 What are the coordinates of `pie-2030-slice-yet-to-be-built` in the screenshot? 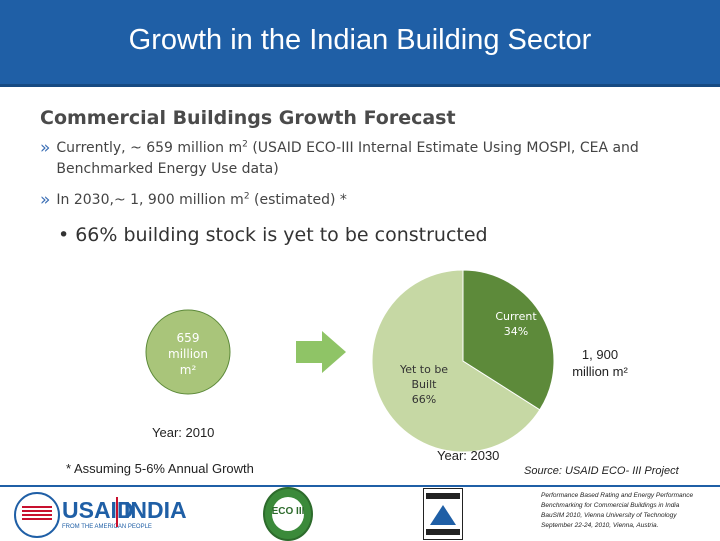 It's located at (456, 361).